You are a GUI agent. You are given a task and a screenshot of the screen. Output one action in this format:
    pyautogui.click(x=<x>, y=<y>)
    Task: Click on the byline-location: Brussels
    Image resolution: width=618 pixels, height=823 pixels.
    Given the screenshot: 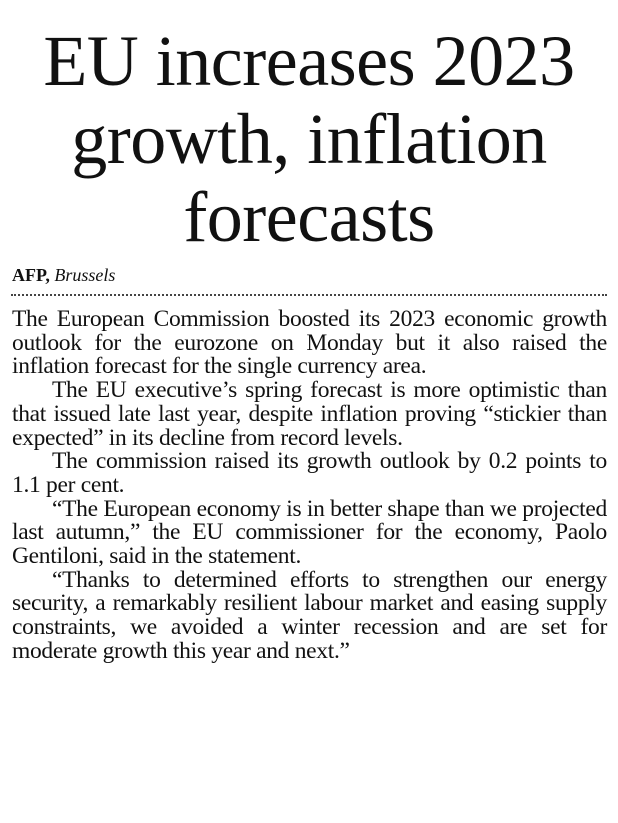 What is the action you would take?
    pyautogui.click(x=85, y=275)
    